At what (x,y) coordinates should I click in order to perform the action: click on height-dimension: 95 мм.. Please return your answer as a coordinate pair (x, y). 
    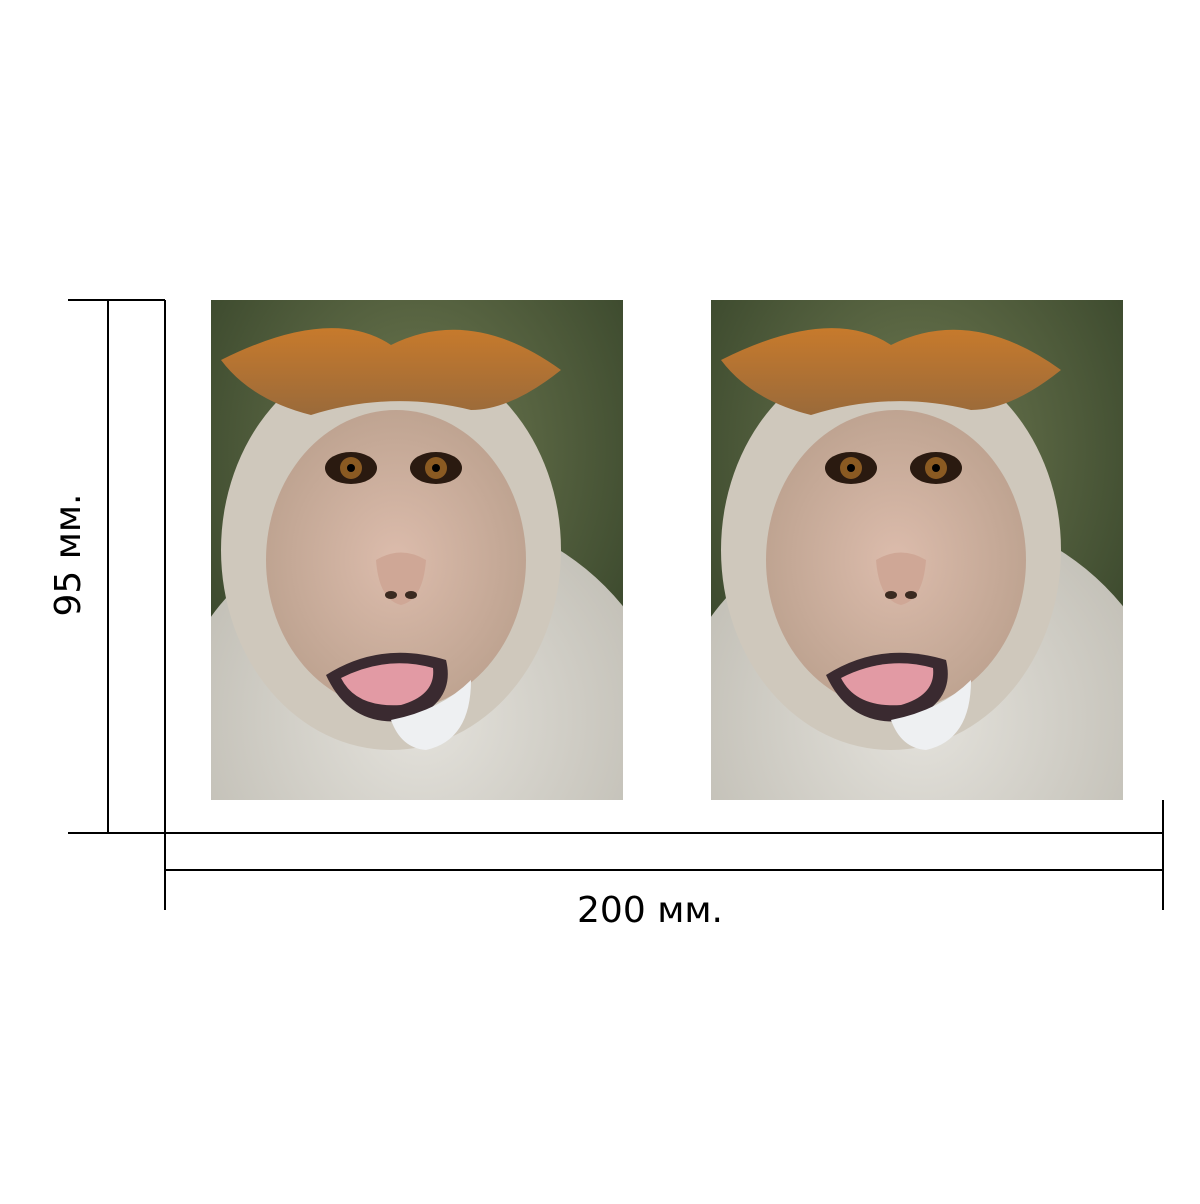
    Looking at the image, I should click on (107, 566).